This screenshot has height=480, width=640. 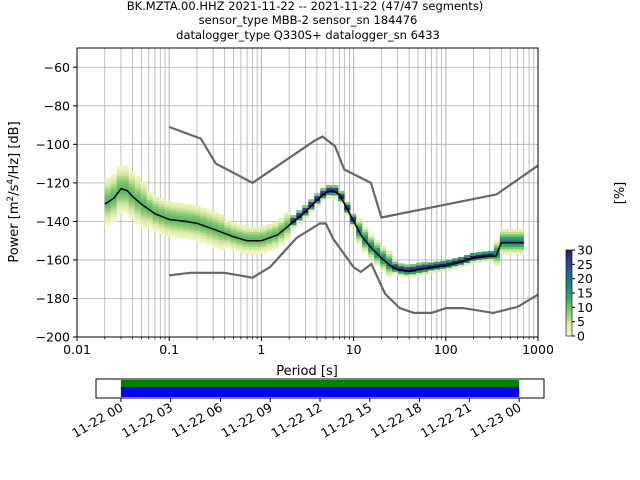 What do you see at coordinates (307, 371) in the screenshot?
I see `x-axis-label: Period [s]` at bounding box center [307, 371].